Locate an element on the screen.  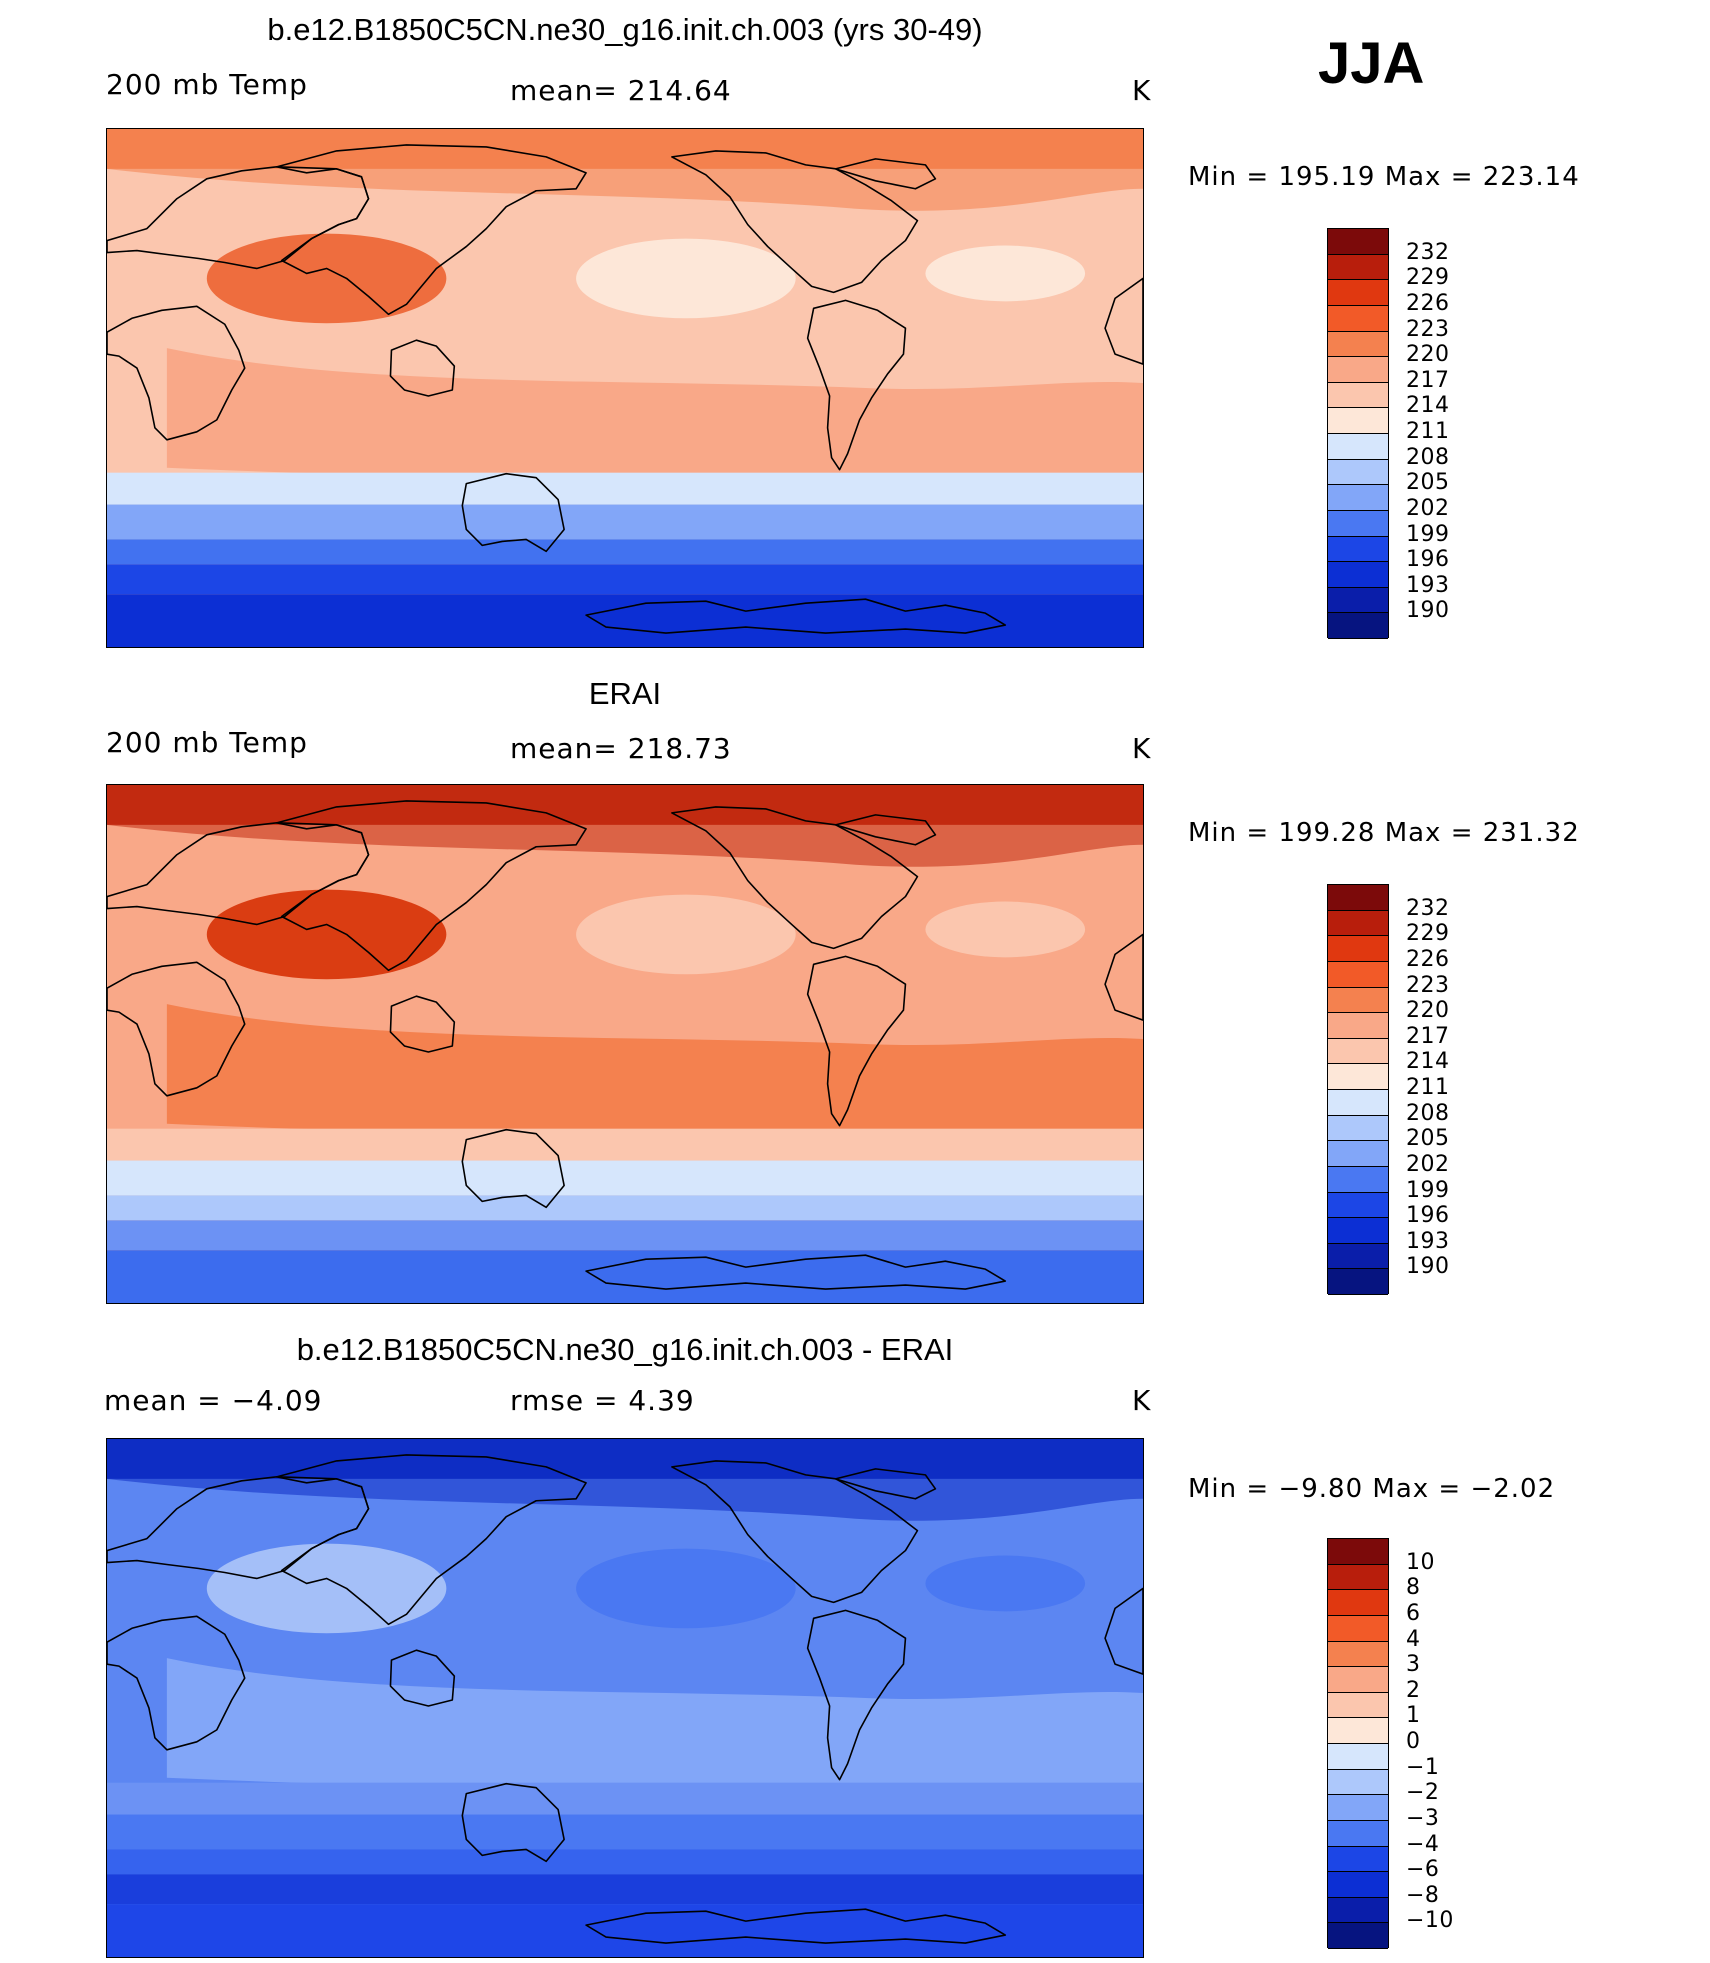
colorbar-tick-label: 211 is located at coordinates (1428, 1087).